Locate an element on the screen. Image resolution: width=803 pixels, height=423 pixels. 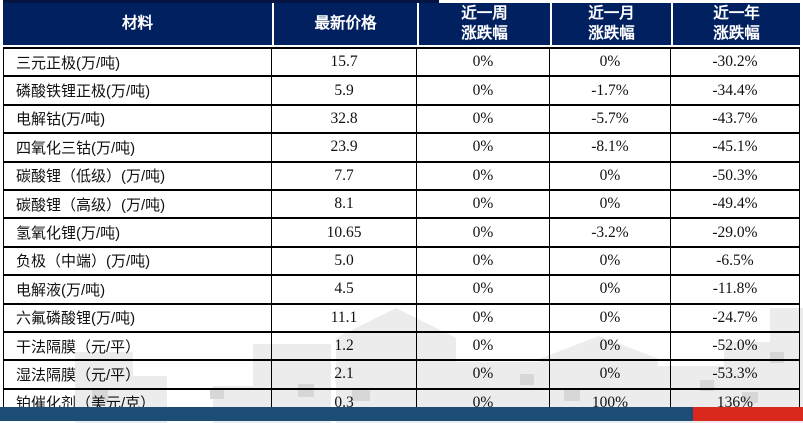
price-cell: 10.65 is located at coordinates (344, 233).